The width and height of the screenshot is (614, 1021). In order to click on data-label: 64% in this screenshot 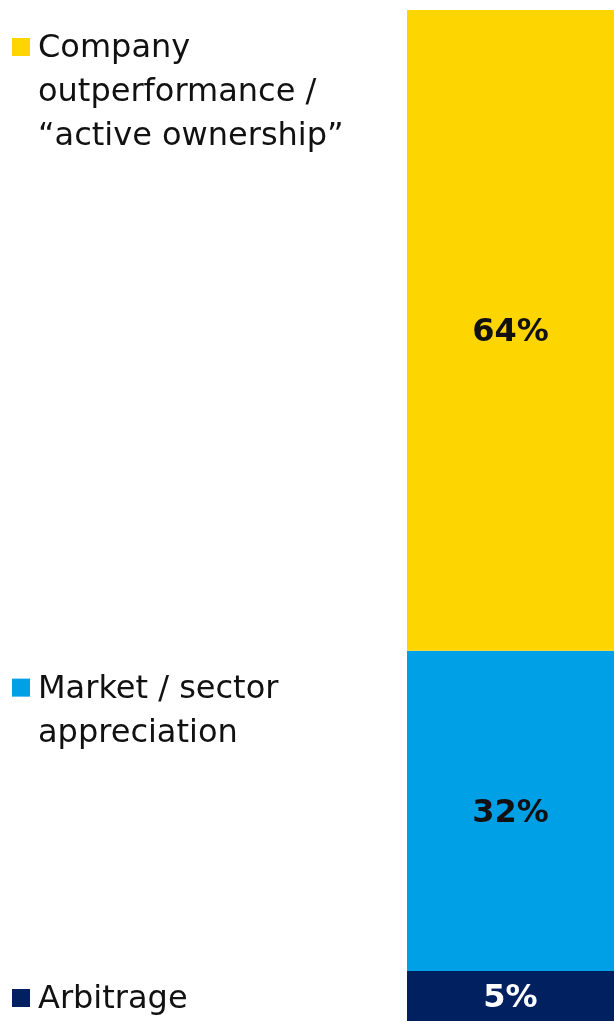, I will do `click(510, 330)`.